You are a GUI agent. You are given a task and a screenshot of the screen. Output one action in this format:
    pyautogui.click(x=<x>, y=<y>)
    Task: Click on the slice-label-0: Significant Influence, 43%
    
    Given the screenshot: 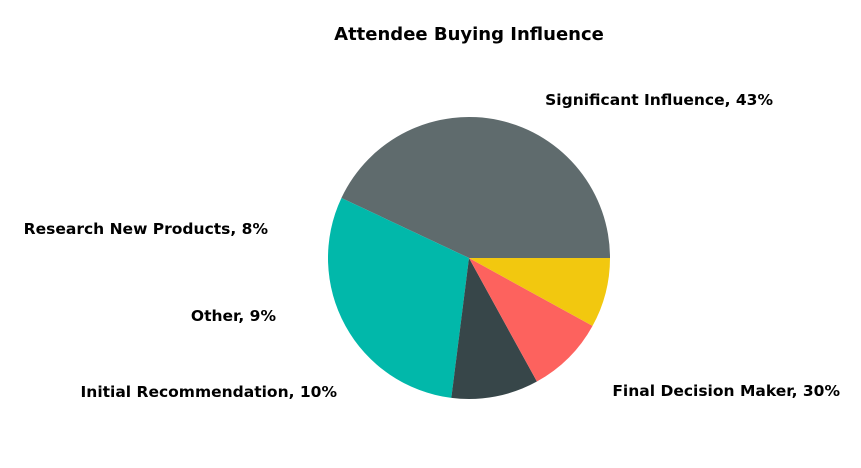 What is the action you would take?
    pyautogui.click(x=659, y=100)
    